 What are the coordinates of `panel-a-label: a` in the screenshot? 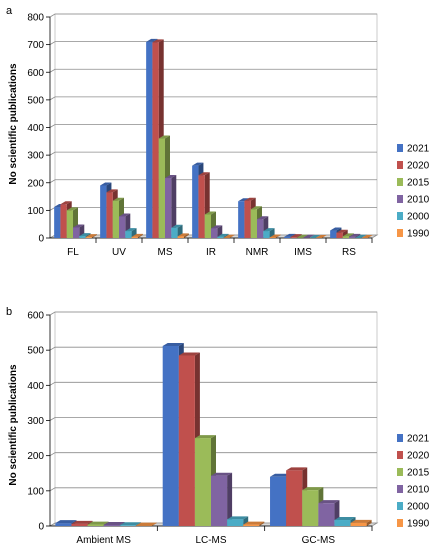 It's located at (9, 11).